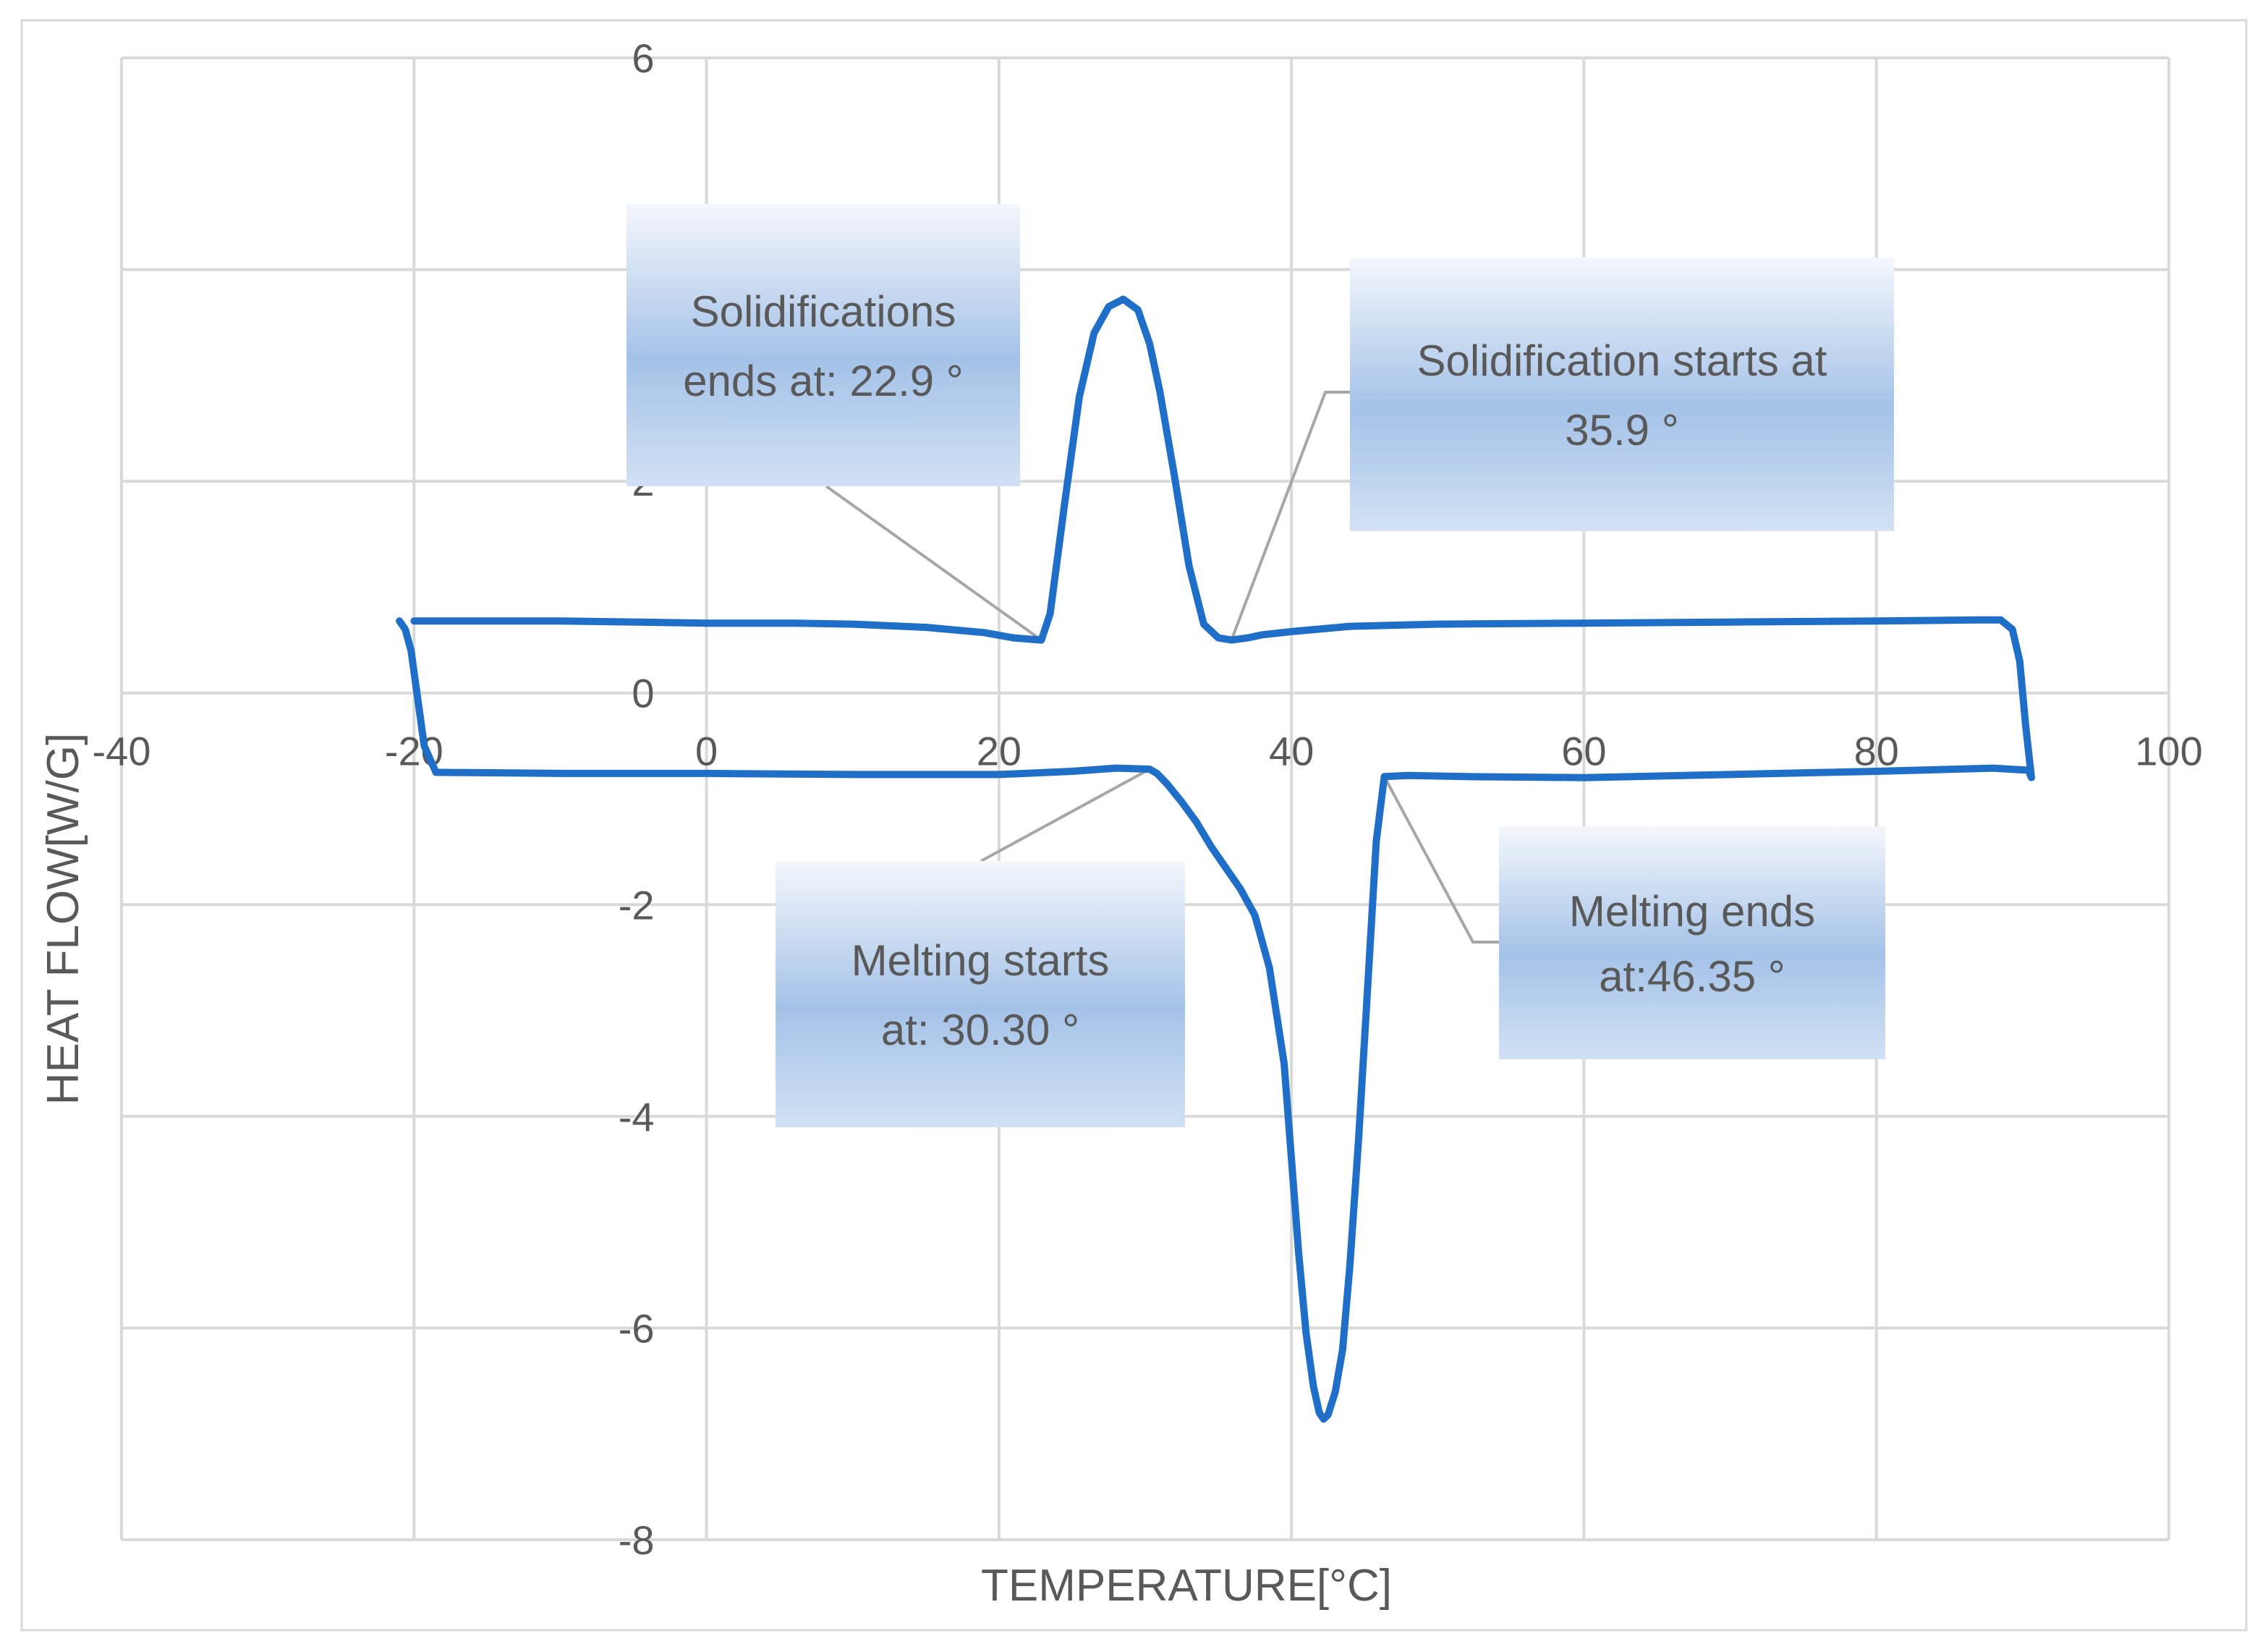 This screenshot has height=1649, width=2268. Describe the element at coordinates (980, 960) in the screenshot. I see `annotation-text-line: Melting starts` at that location.